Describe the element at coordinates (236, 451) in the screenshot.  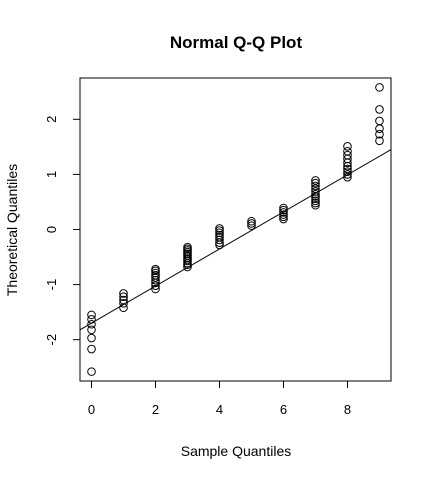
I see `x-axis-label: Sample Quantiles` at that location.